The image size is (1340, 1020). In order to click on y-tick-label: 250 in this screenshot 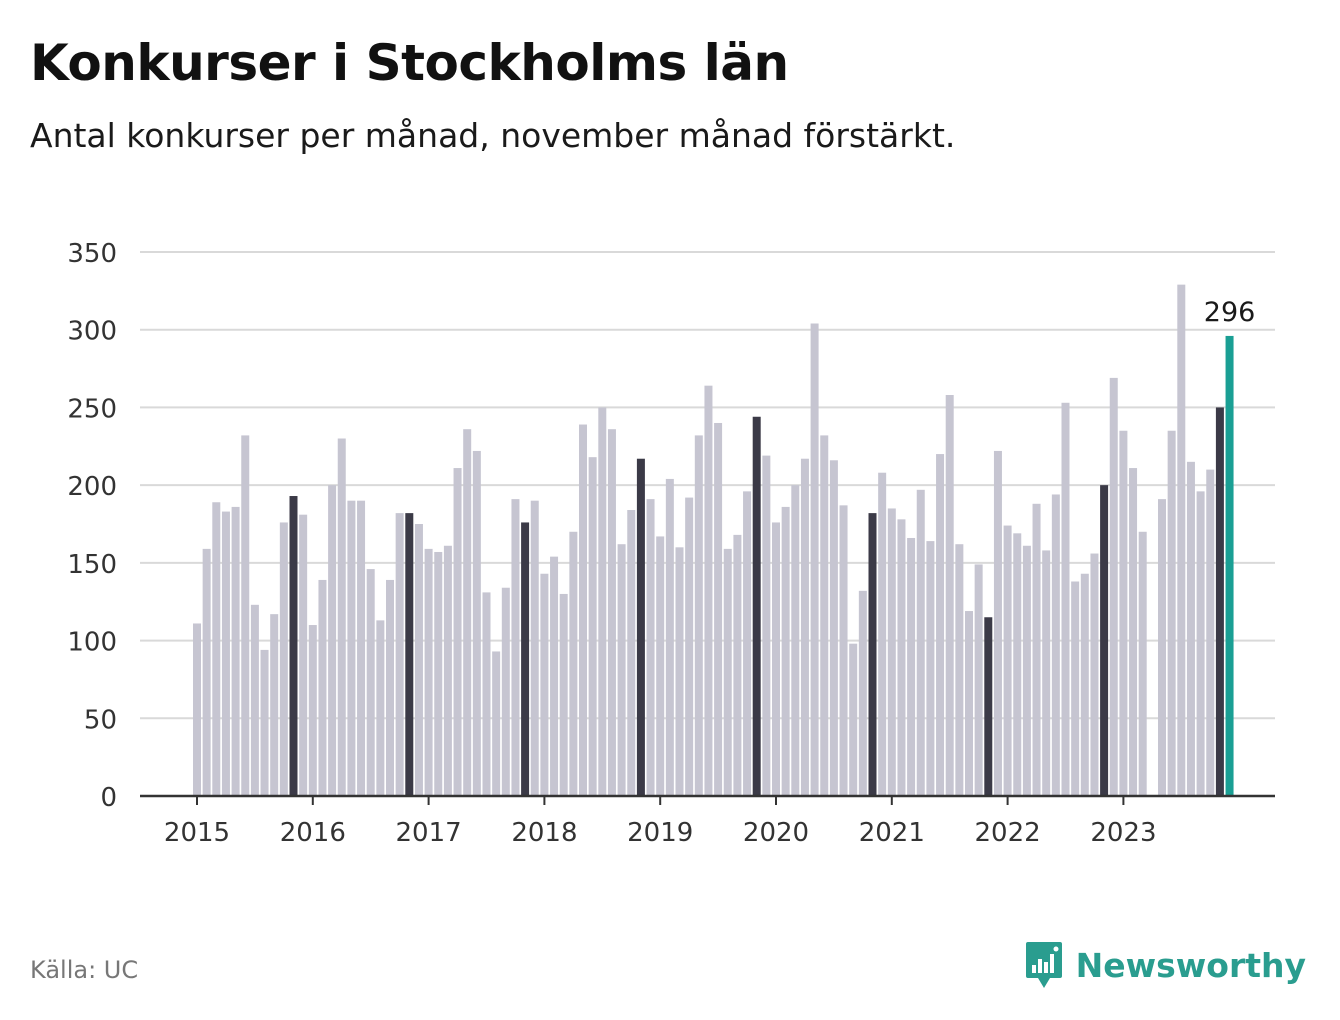, I will do `click(92, 409)`.